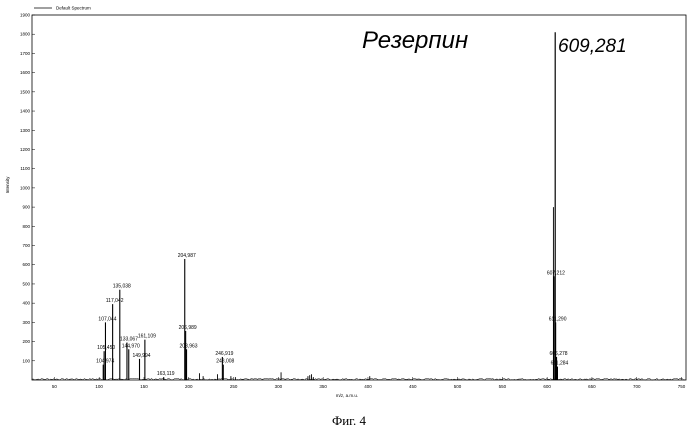 This screenshot has width=699, height=433. What do you see at coordinates (224, 354) in the screenshot?
I see `peak-label: 246,919` at bounding box center [224, 354].